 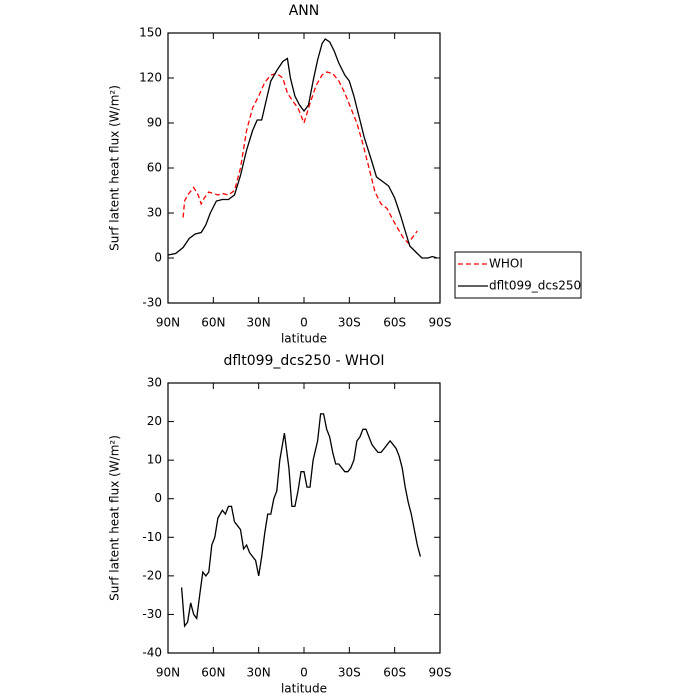 What do you see at coordinates (154, 460) in the screenshot?
I see `y-tick-label: 10` at bounding box center [154, 460].